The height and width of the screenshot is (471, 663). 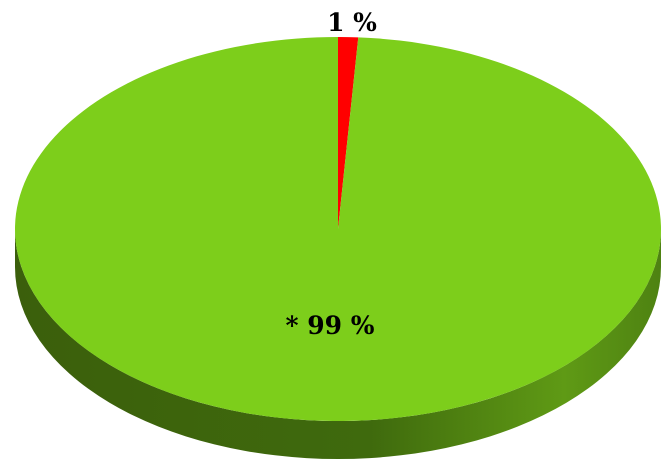 I want to click on data-label-large-slice: * 99 %, so click(x=329, y=325).